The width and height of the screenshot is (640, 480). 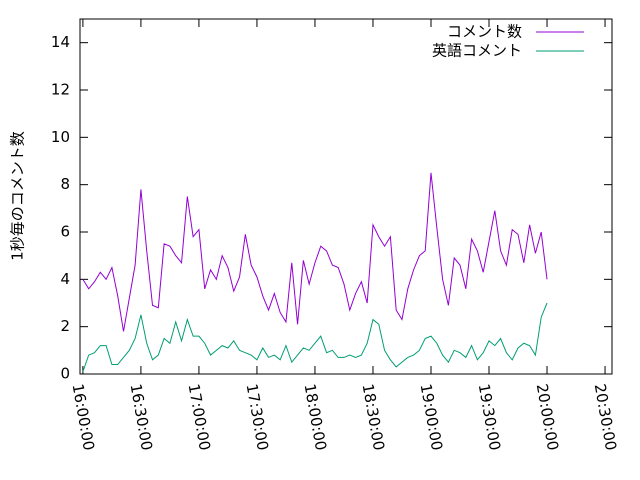 What do you see at coordinates (65, 374) in the screenshot?
I see `y-tick-label: 0` at bounding box center [65, 374].